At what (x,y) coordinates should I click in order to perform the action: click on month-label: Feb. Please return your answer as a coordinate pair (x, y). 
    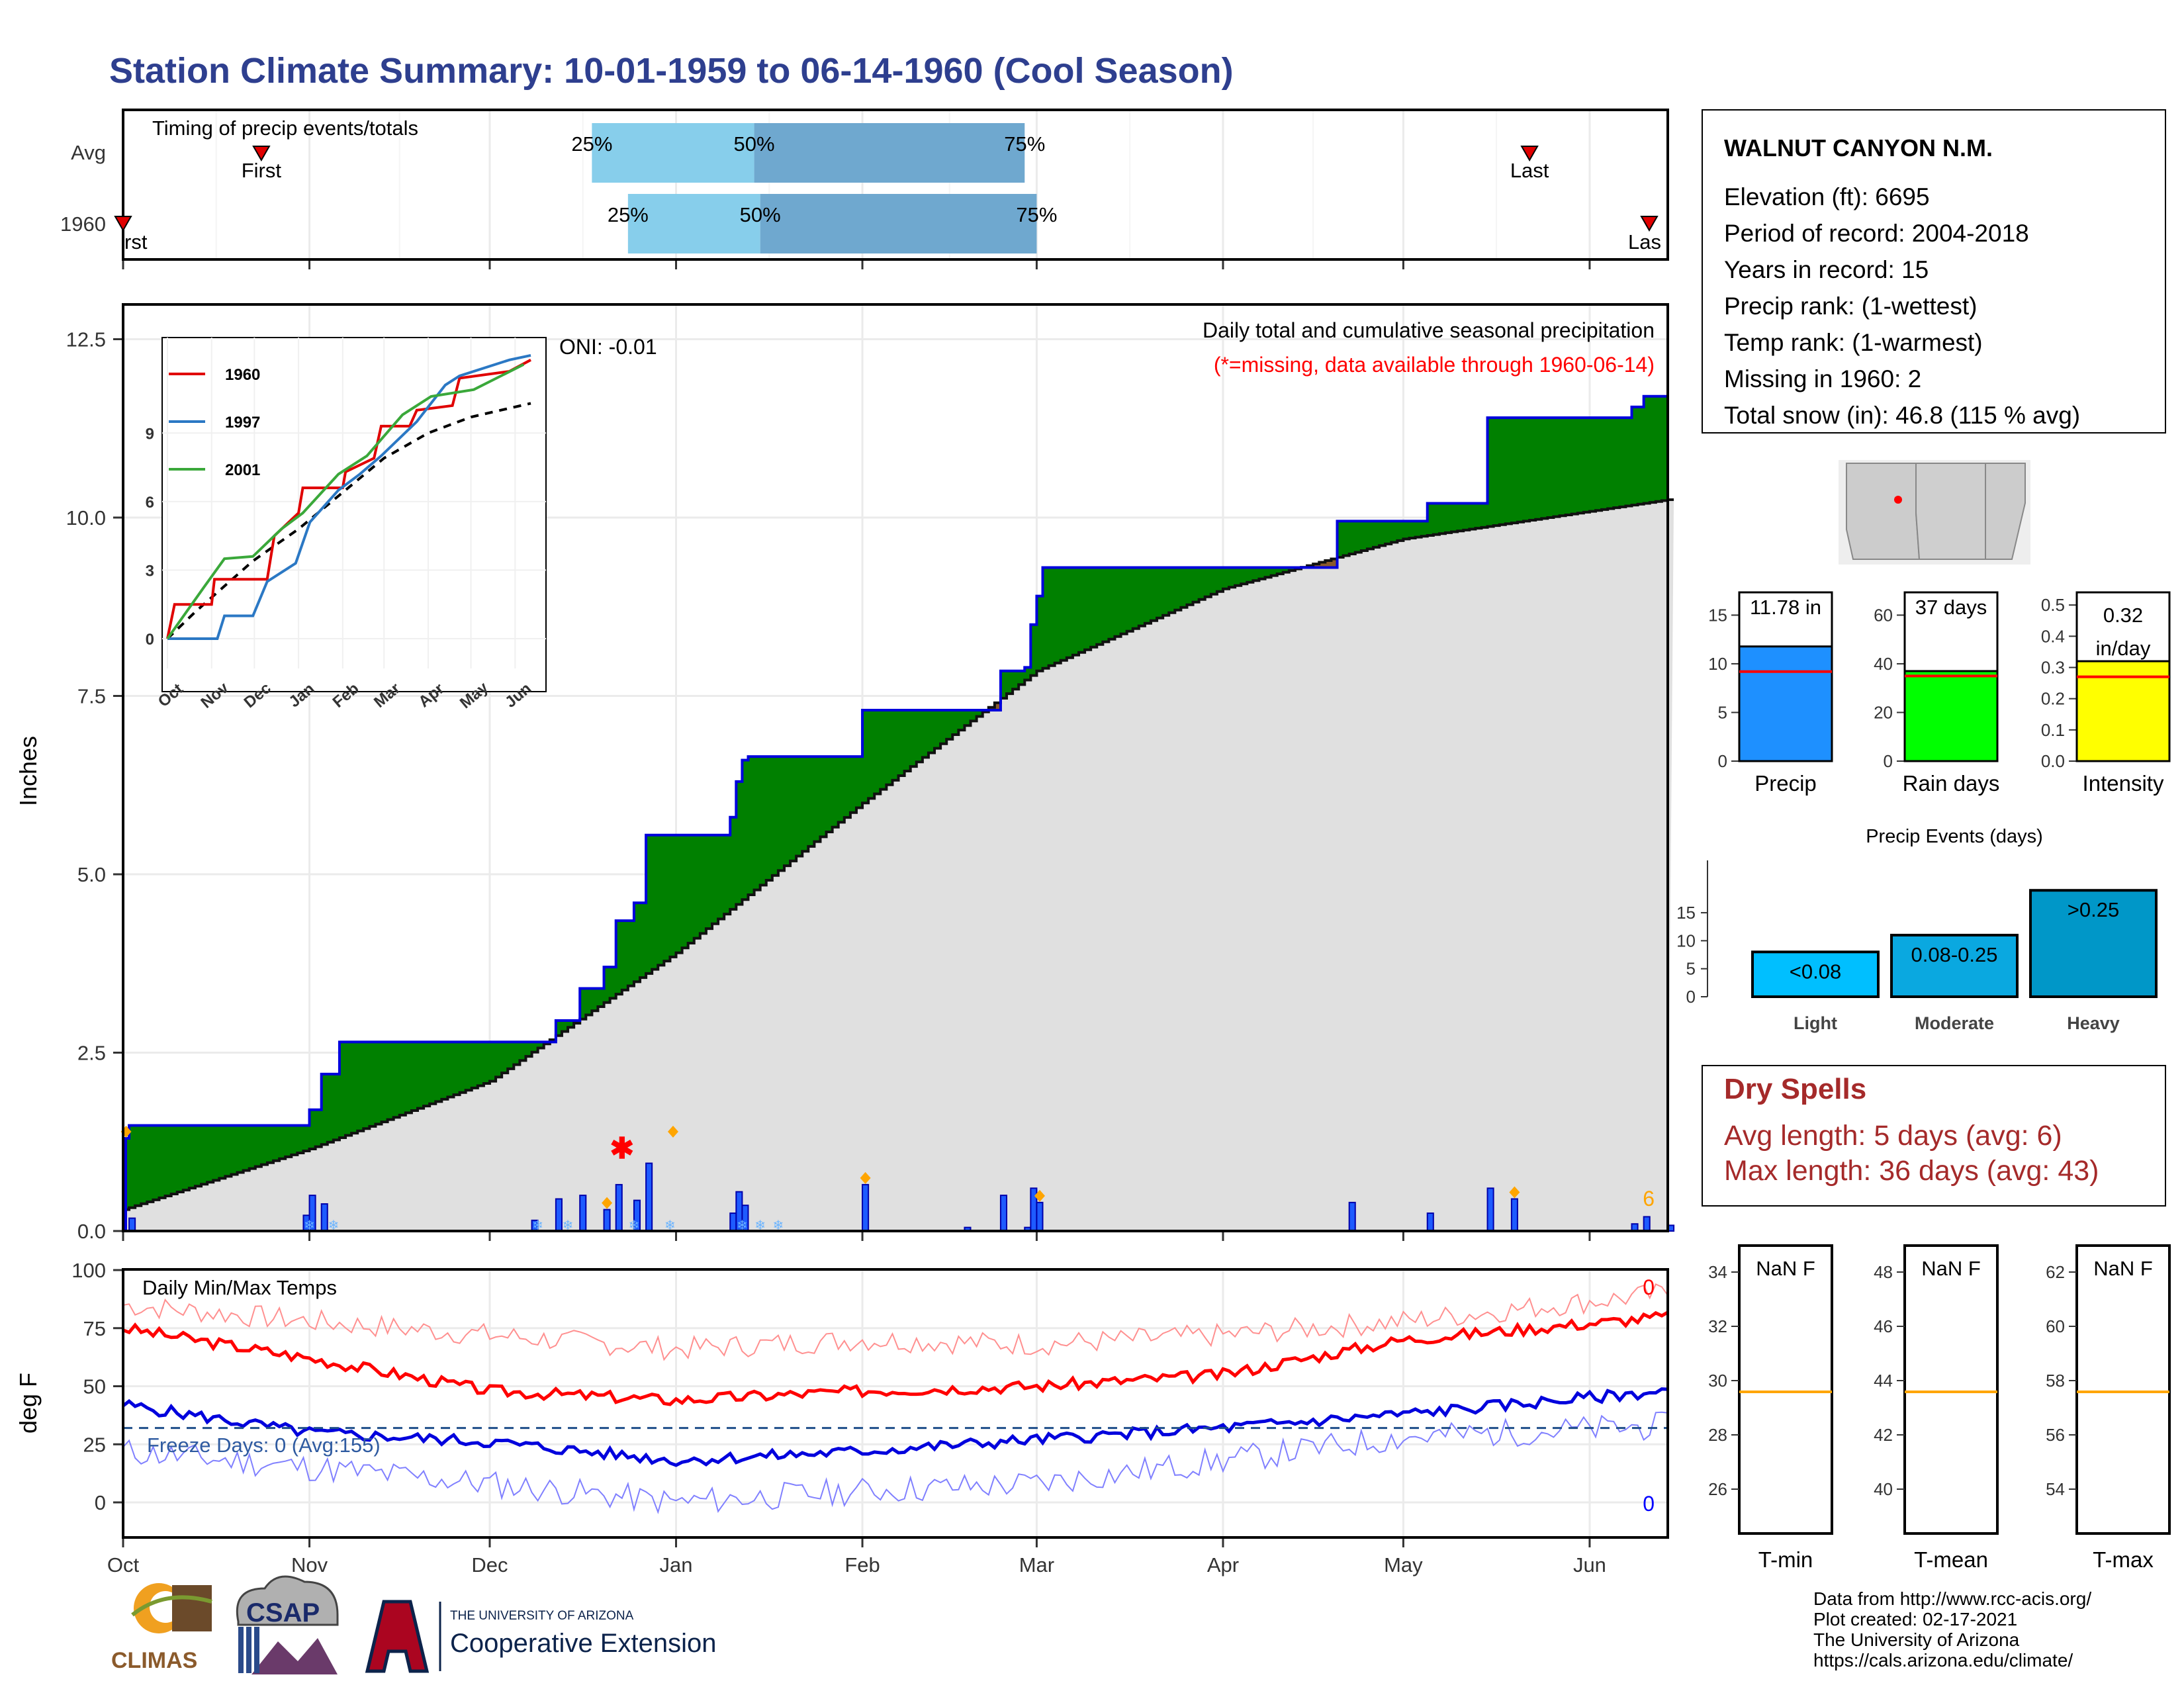
    Looking at the image, I should click on (862, 1565).